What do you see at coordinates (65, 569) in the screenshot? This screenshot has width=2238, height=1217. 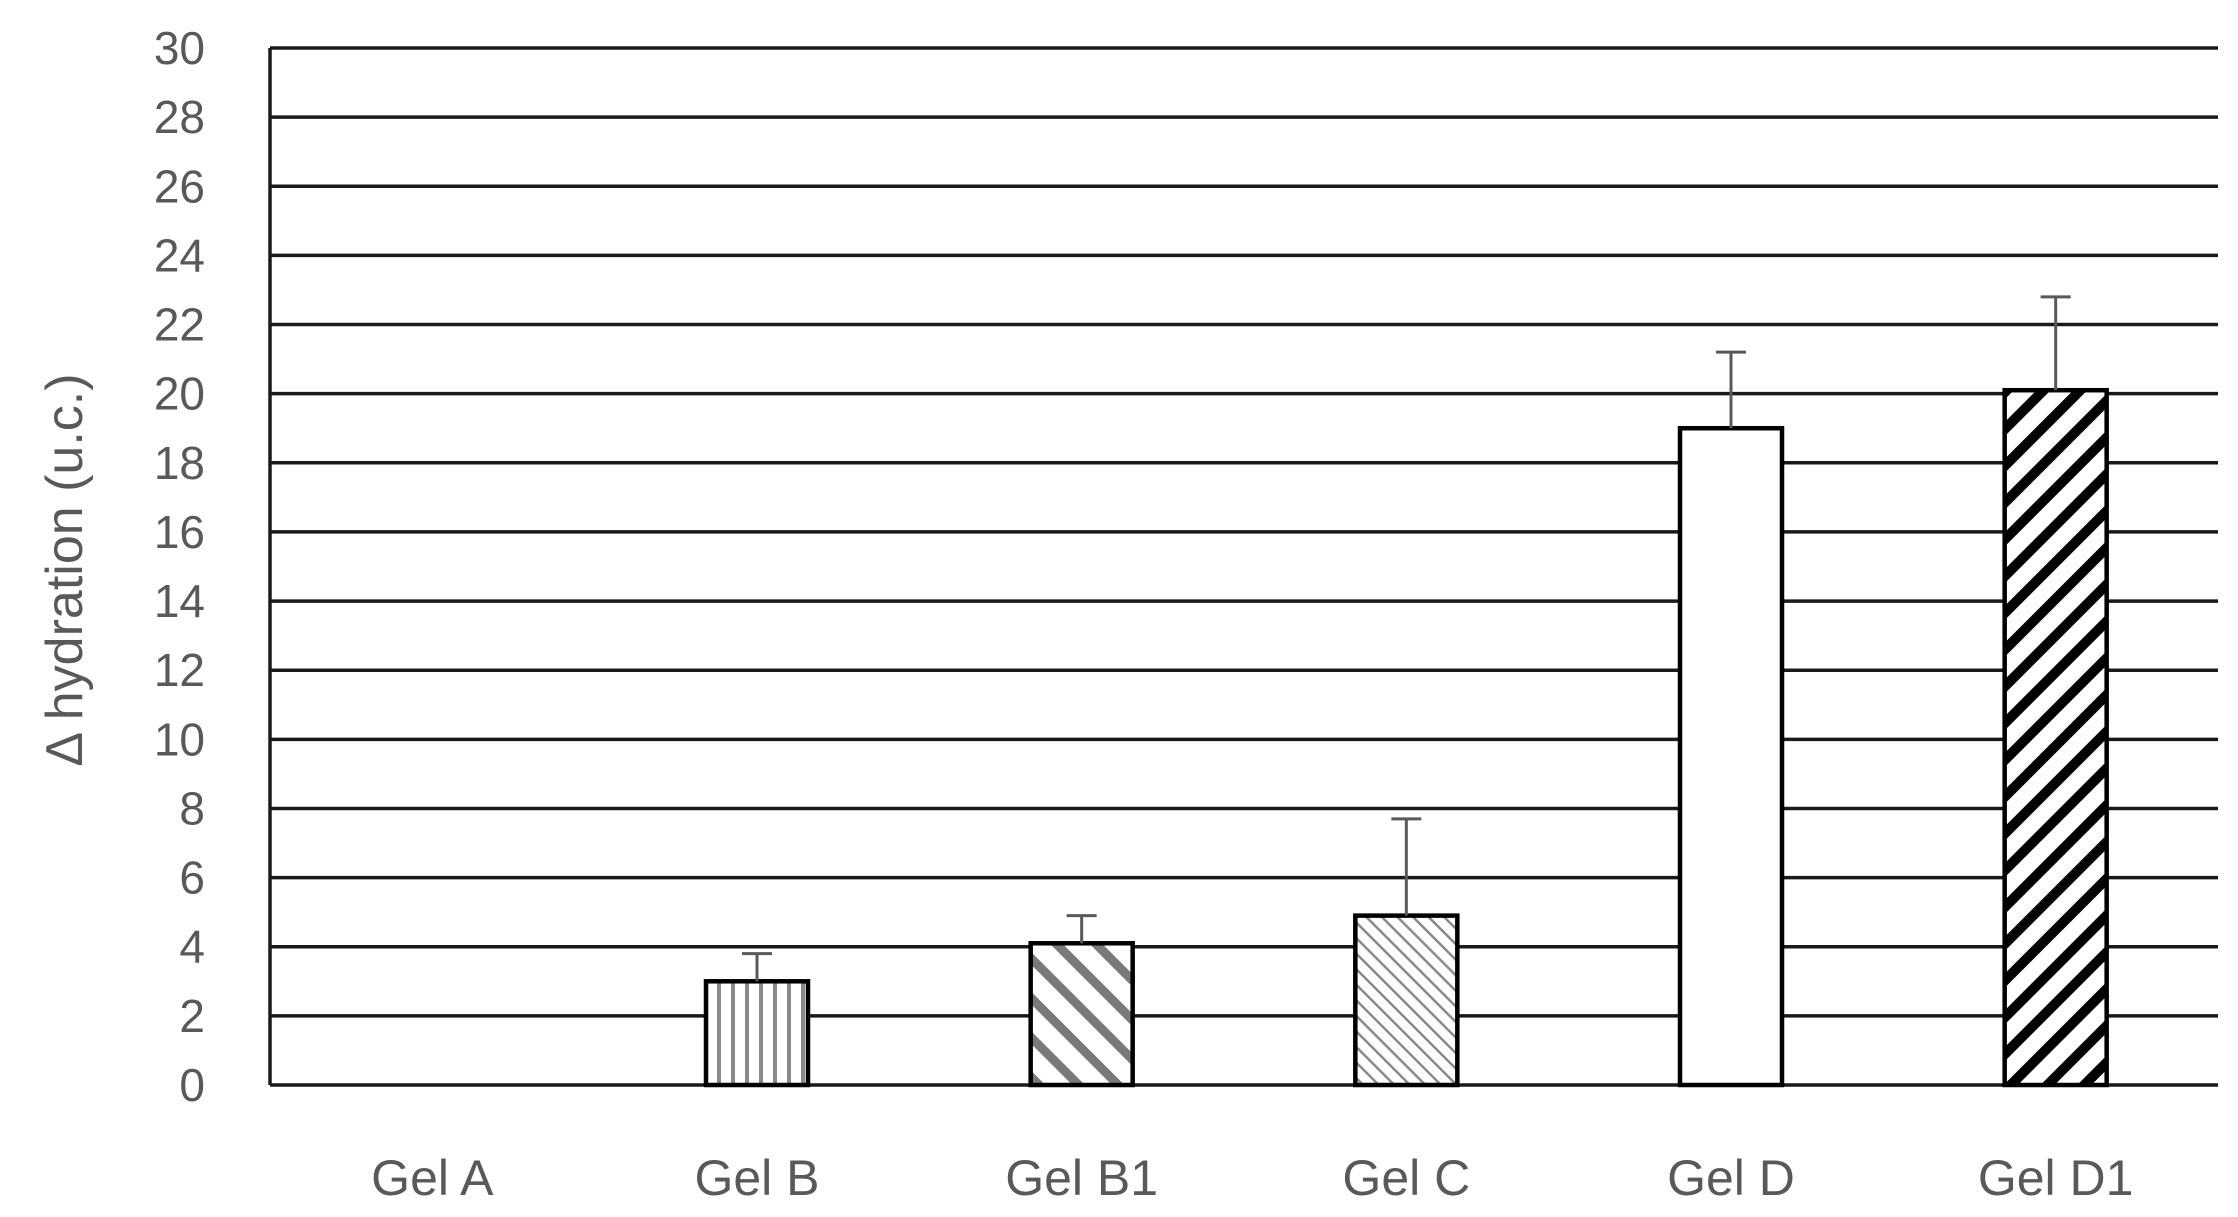 I see `y-axis-title: Δ hydration (u.c.)` at bounding box center [65, 569].